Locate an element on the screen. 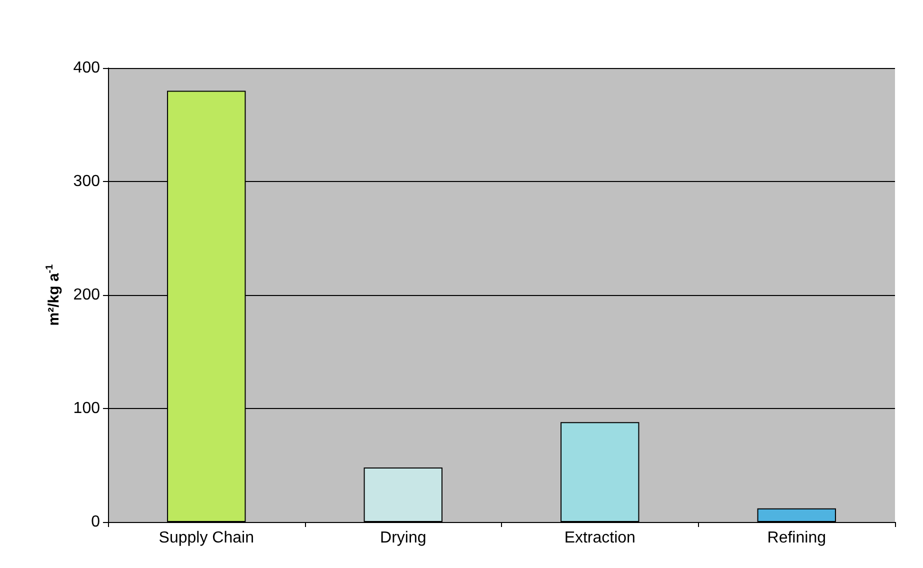  y-axis-title: m²/kg a-1 is located at coordinates (53, 295).